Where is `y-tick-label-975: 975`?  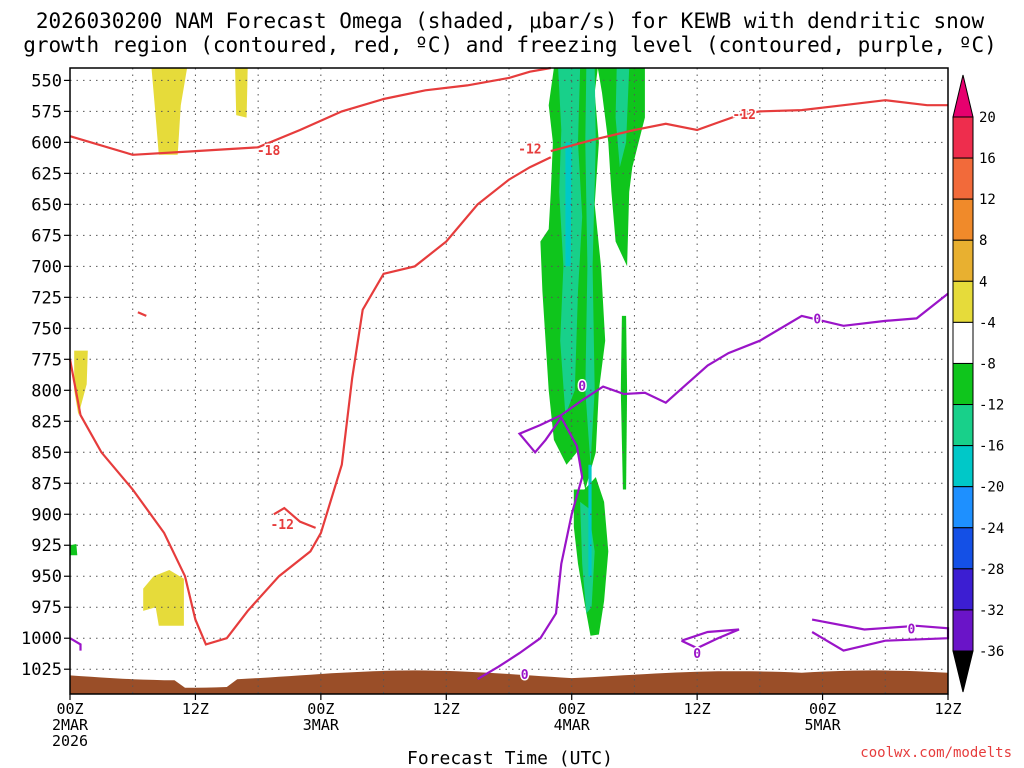 y-tick-label-975: 975 is located at coordinates (46, 608).